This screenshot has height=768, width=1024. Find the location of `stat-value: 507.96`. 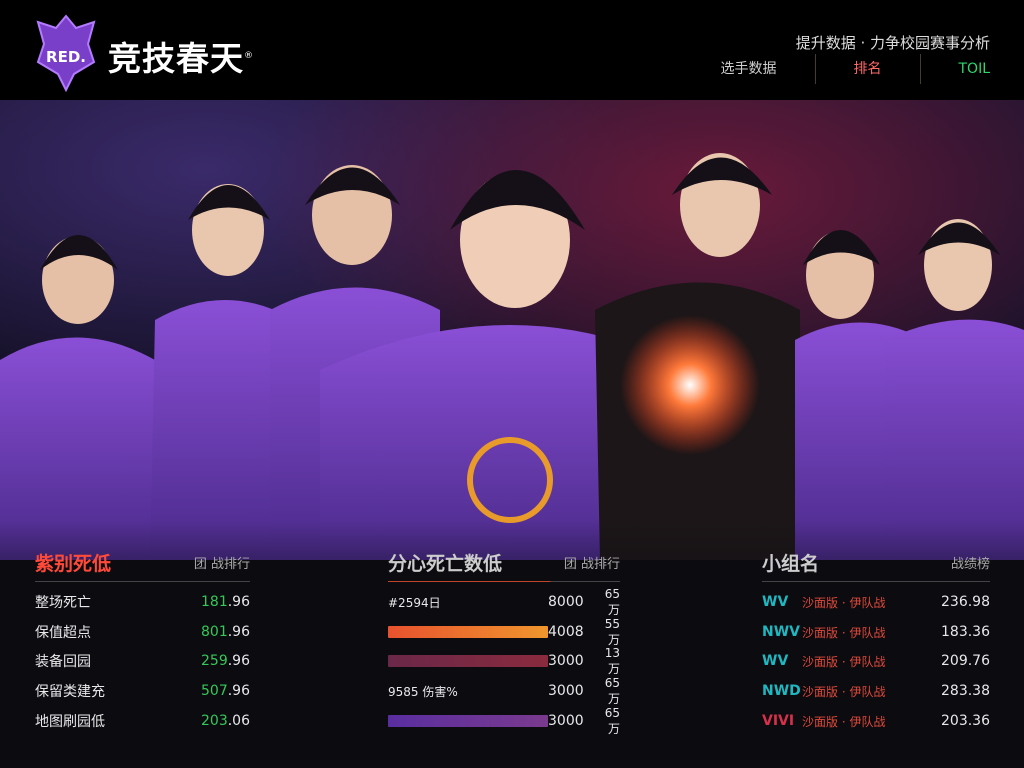

stat-value: 507.96 is located at coordinates (225, 691).